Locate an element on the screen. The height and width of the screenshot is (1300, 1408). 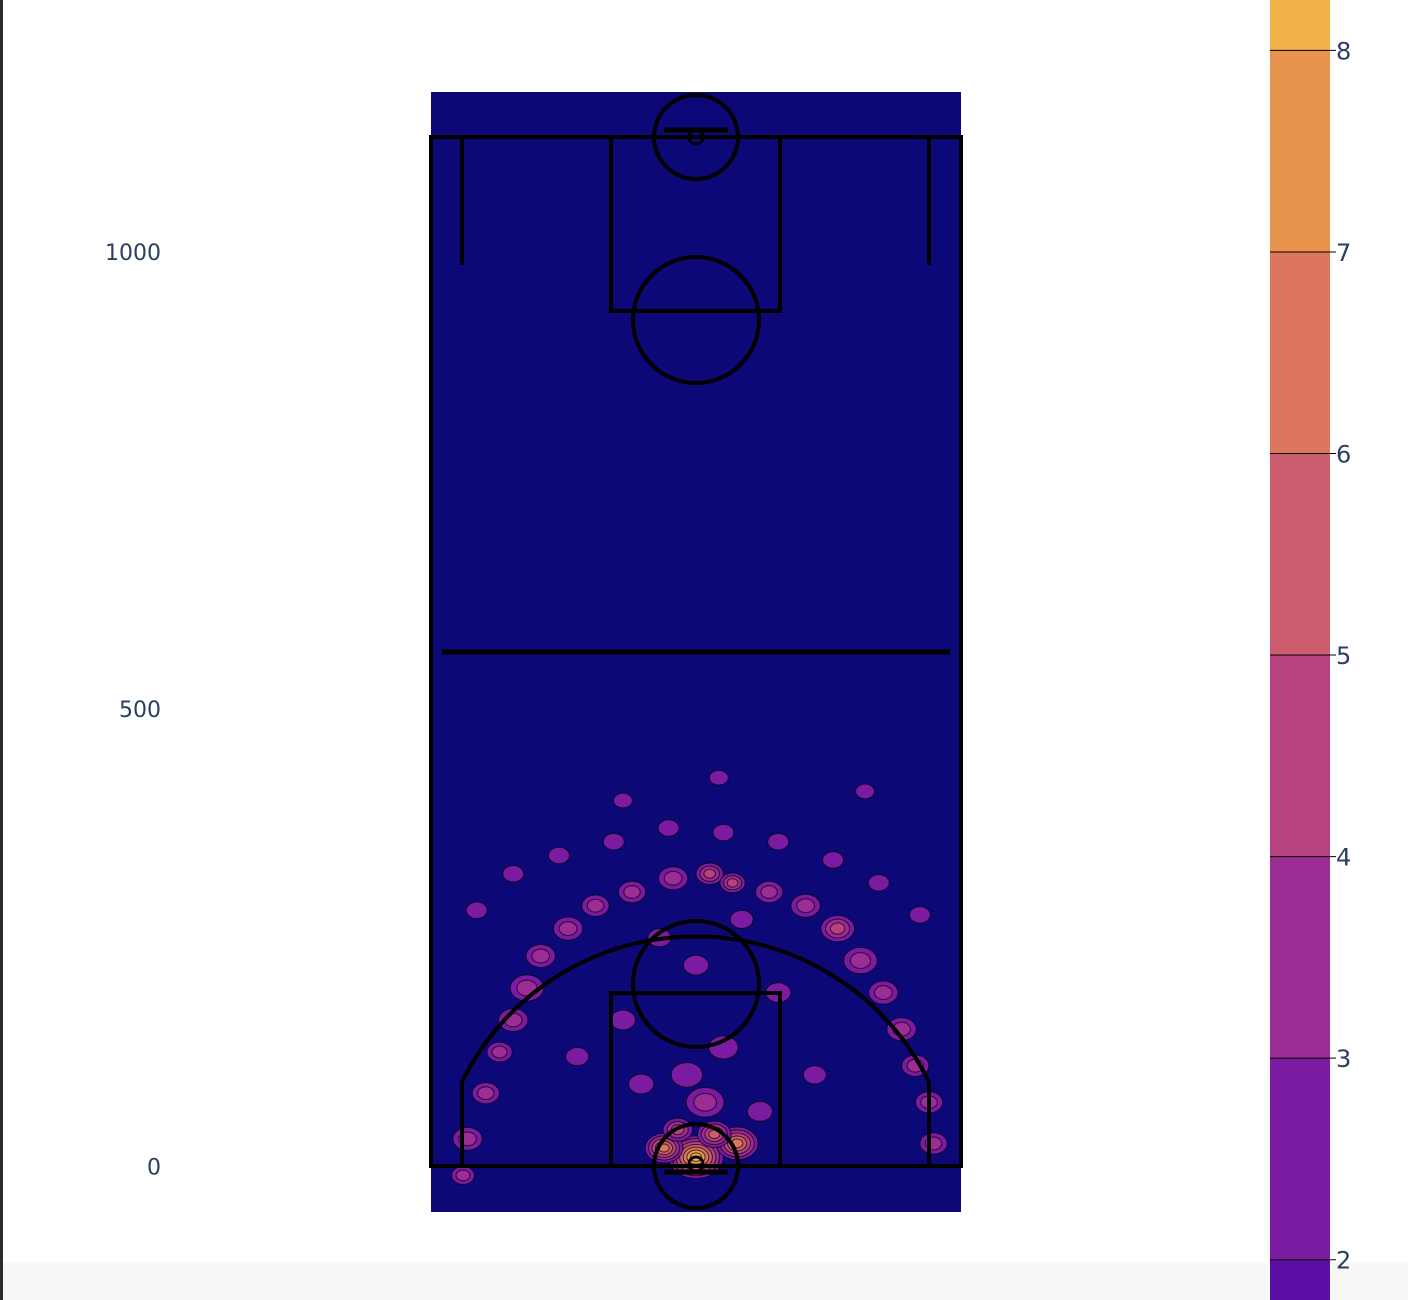
top-paint is located at coordinates (695, 224).